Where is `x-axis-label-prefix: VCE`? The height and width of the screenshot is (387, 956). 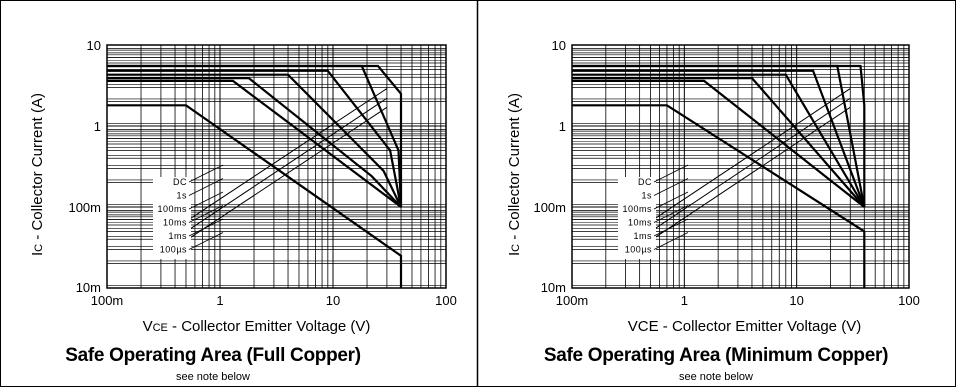
x-axis-label-prefix: VCE is located at coordinates (643, 326).